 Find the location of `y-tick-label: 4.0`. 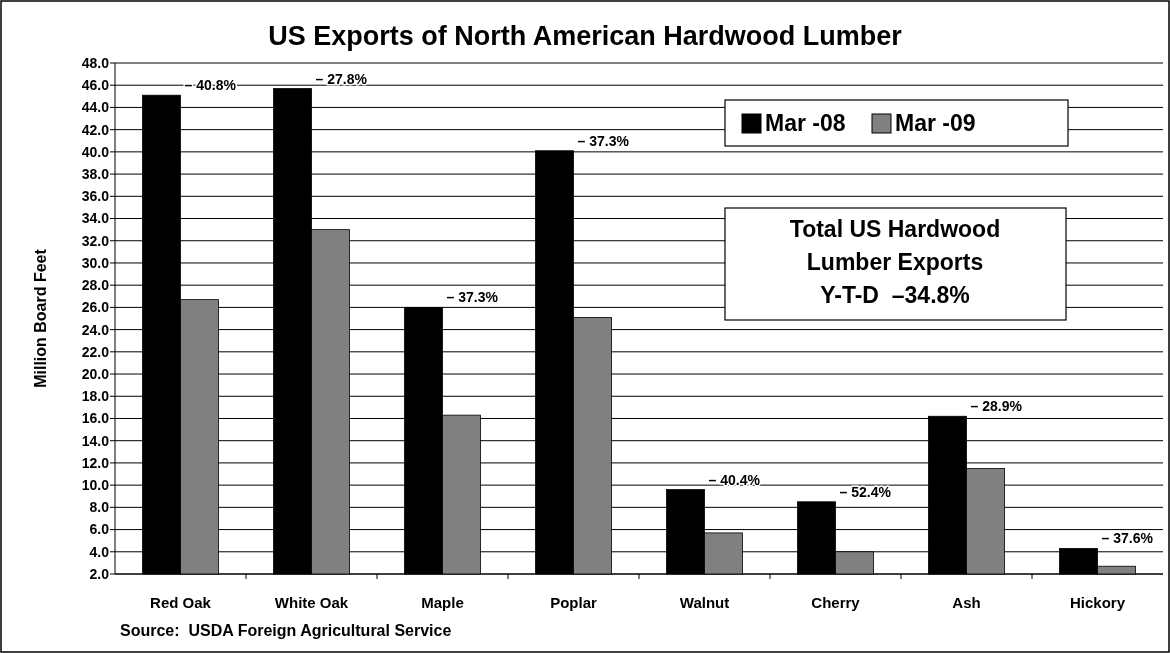

y-tick-label: 4.0 is located at coordinates (99, 551).